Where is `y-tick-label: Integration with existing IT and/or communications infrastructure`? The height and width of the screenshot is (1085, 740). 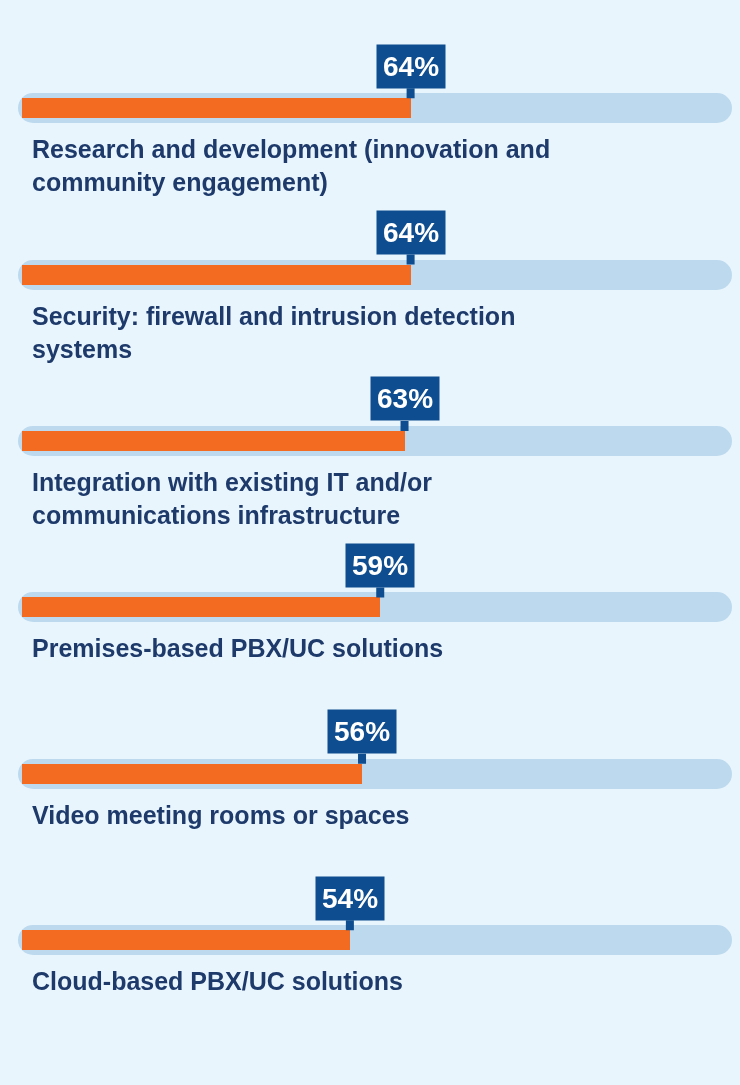
y-tick-label: Integration with existing IT and/or communications infrastructure is located at coordinates (232, 498).